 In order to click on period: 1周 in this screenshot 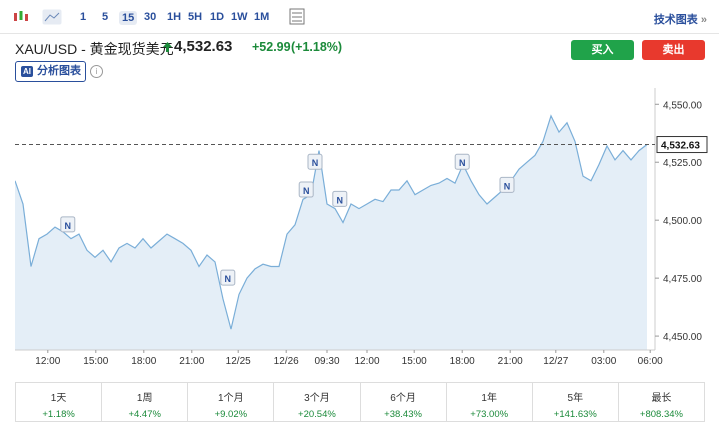, I will do `click(144, 398)`.